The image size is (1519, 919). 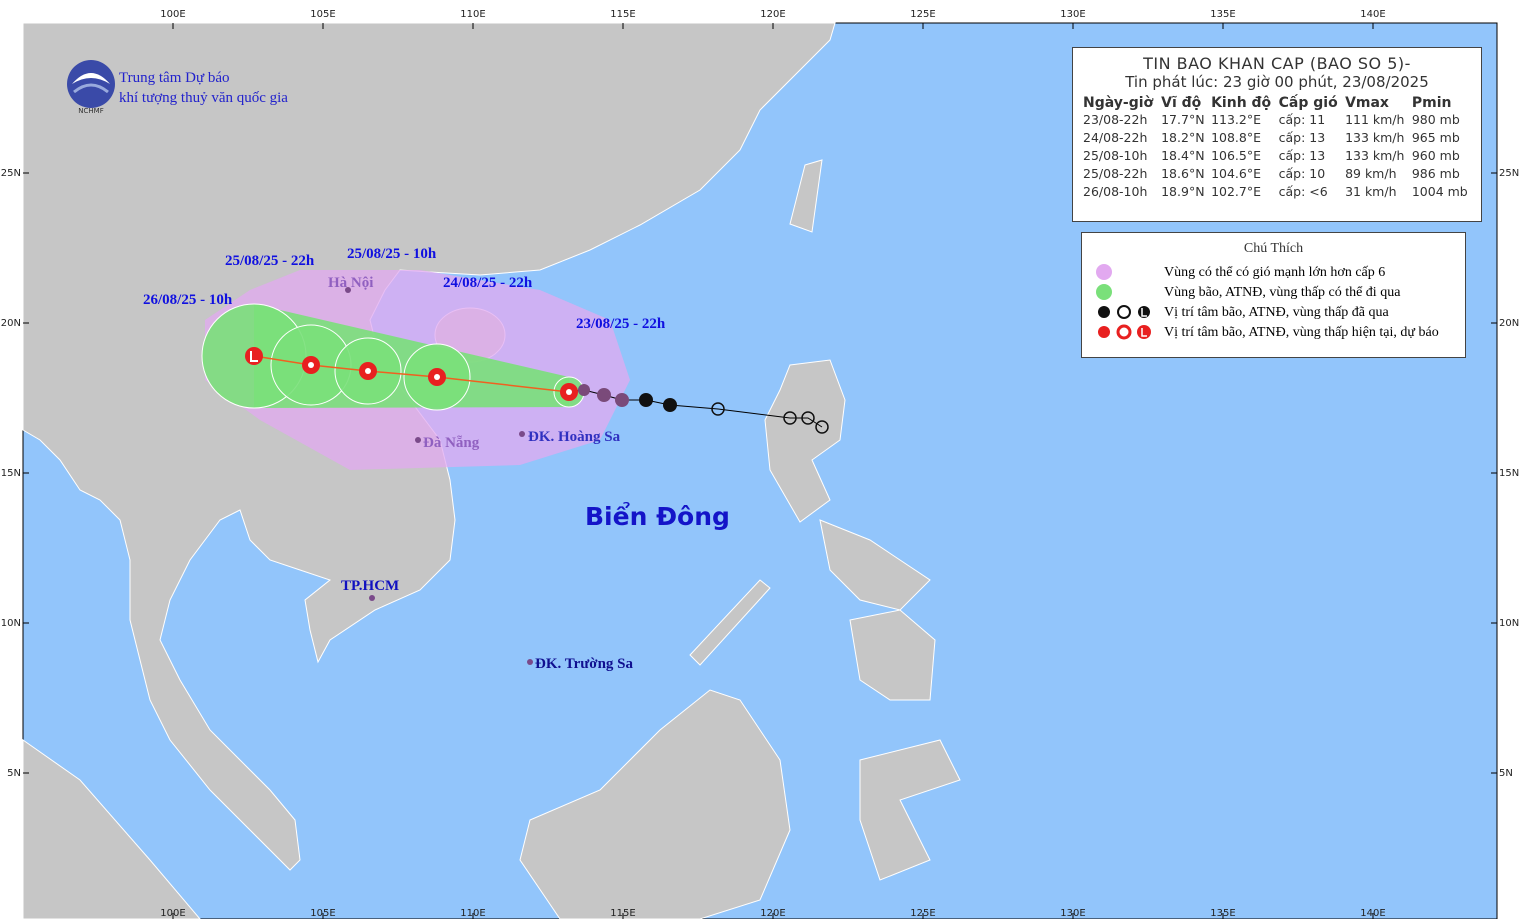 What do you see at coordinates (174, 78) in the screenshot?
I see `org-name: Trung tâm Dự báo` at bounding box center [174, 78].